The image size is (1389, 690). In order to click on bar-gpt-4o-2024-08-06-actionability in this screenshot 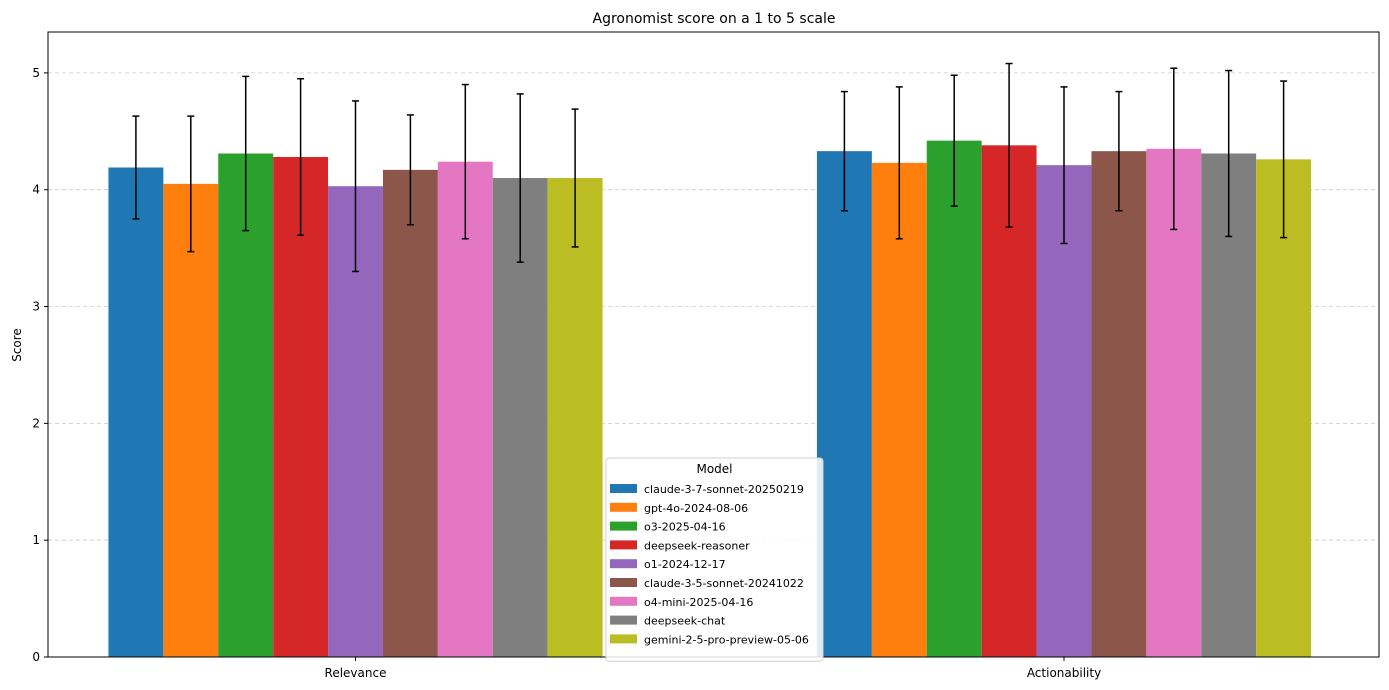, I will do `click(899, 409)`.